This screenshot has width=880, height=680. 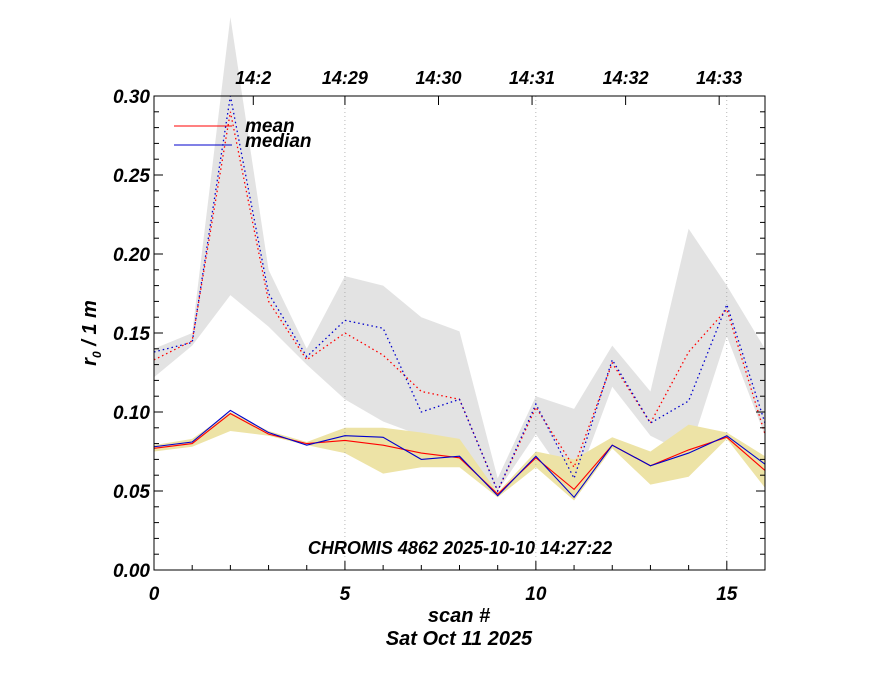 I want to click on y-tick-label-2: 0.10, so click(x=131, y=413).